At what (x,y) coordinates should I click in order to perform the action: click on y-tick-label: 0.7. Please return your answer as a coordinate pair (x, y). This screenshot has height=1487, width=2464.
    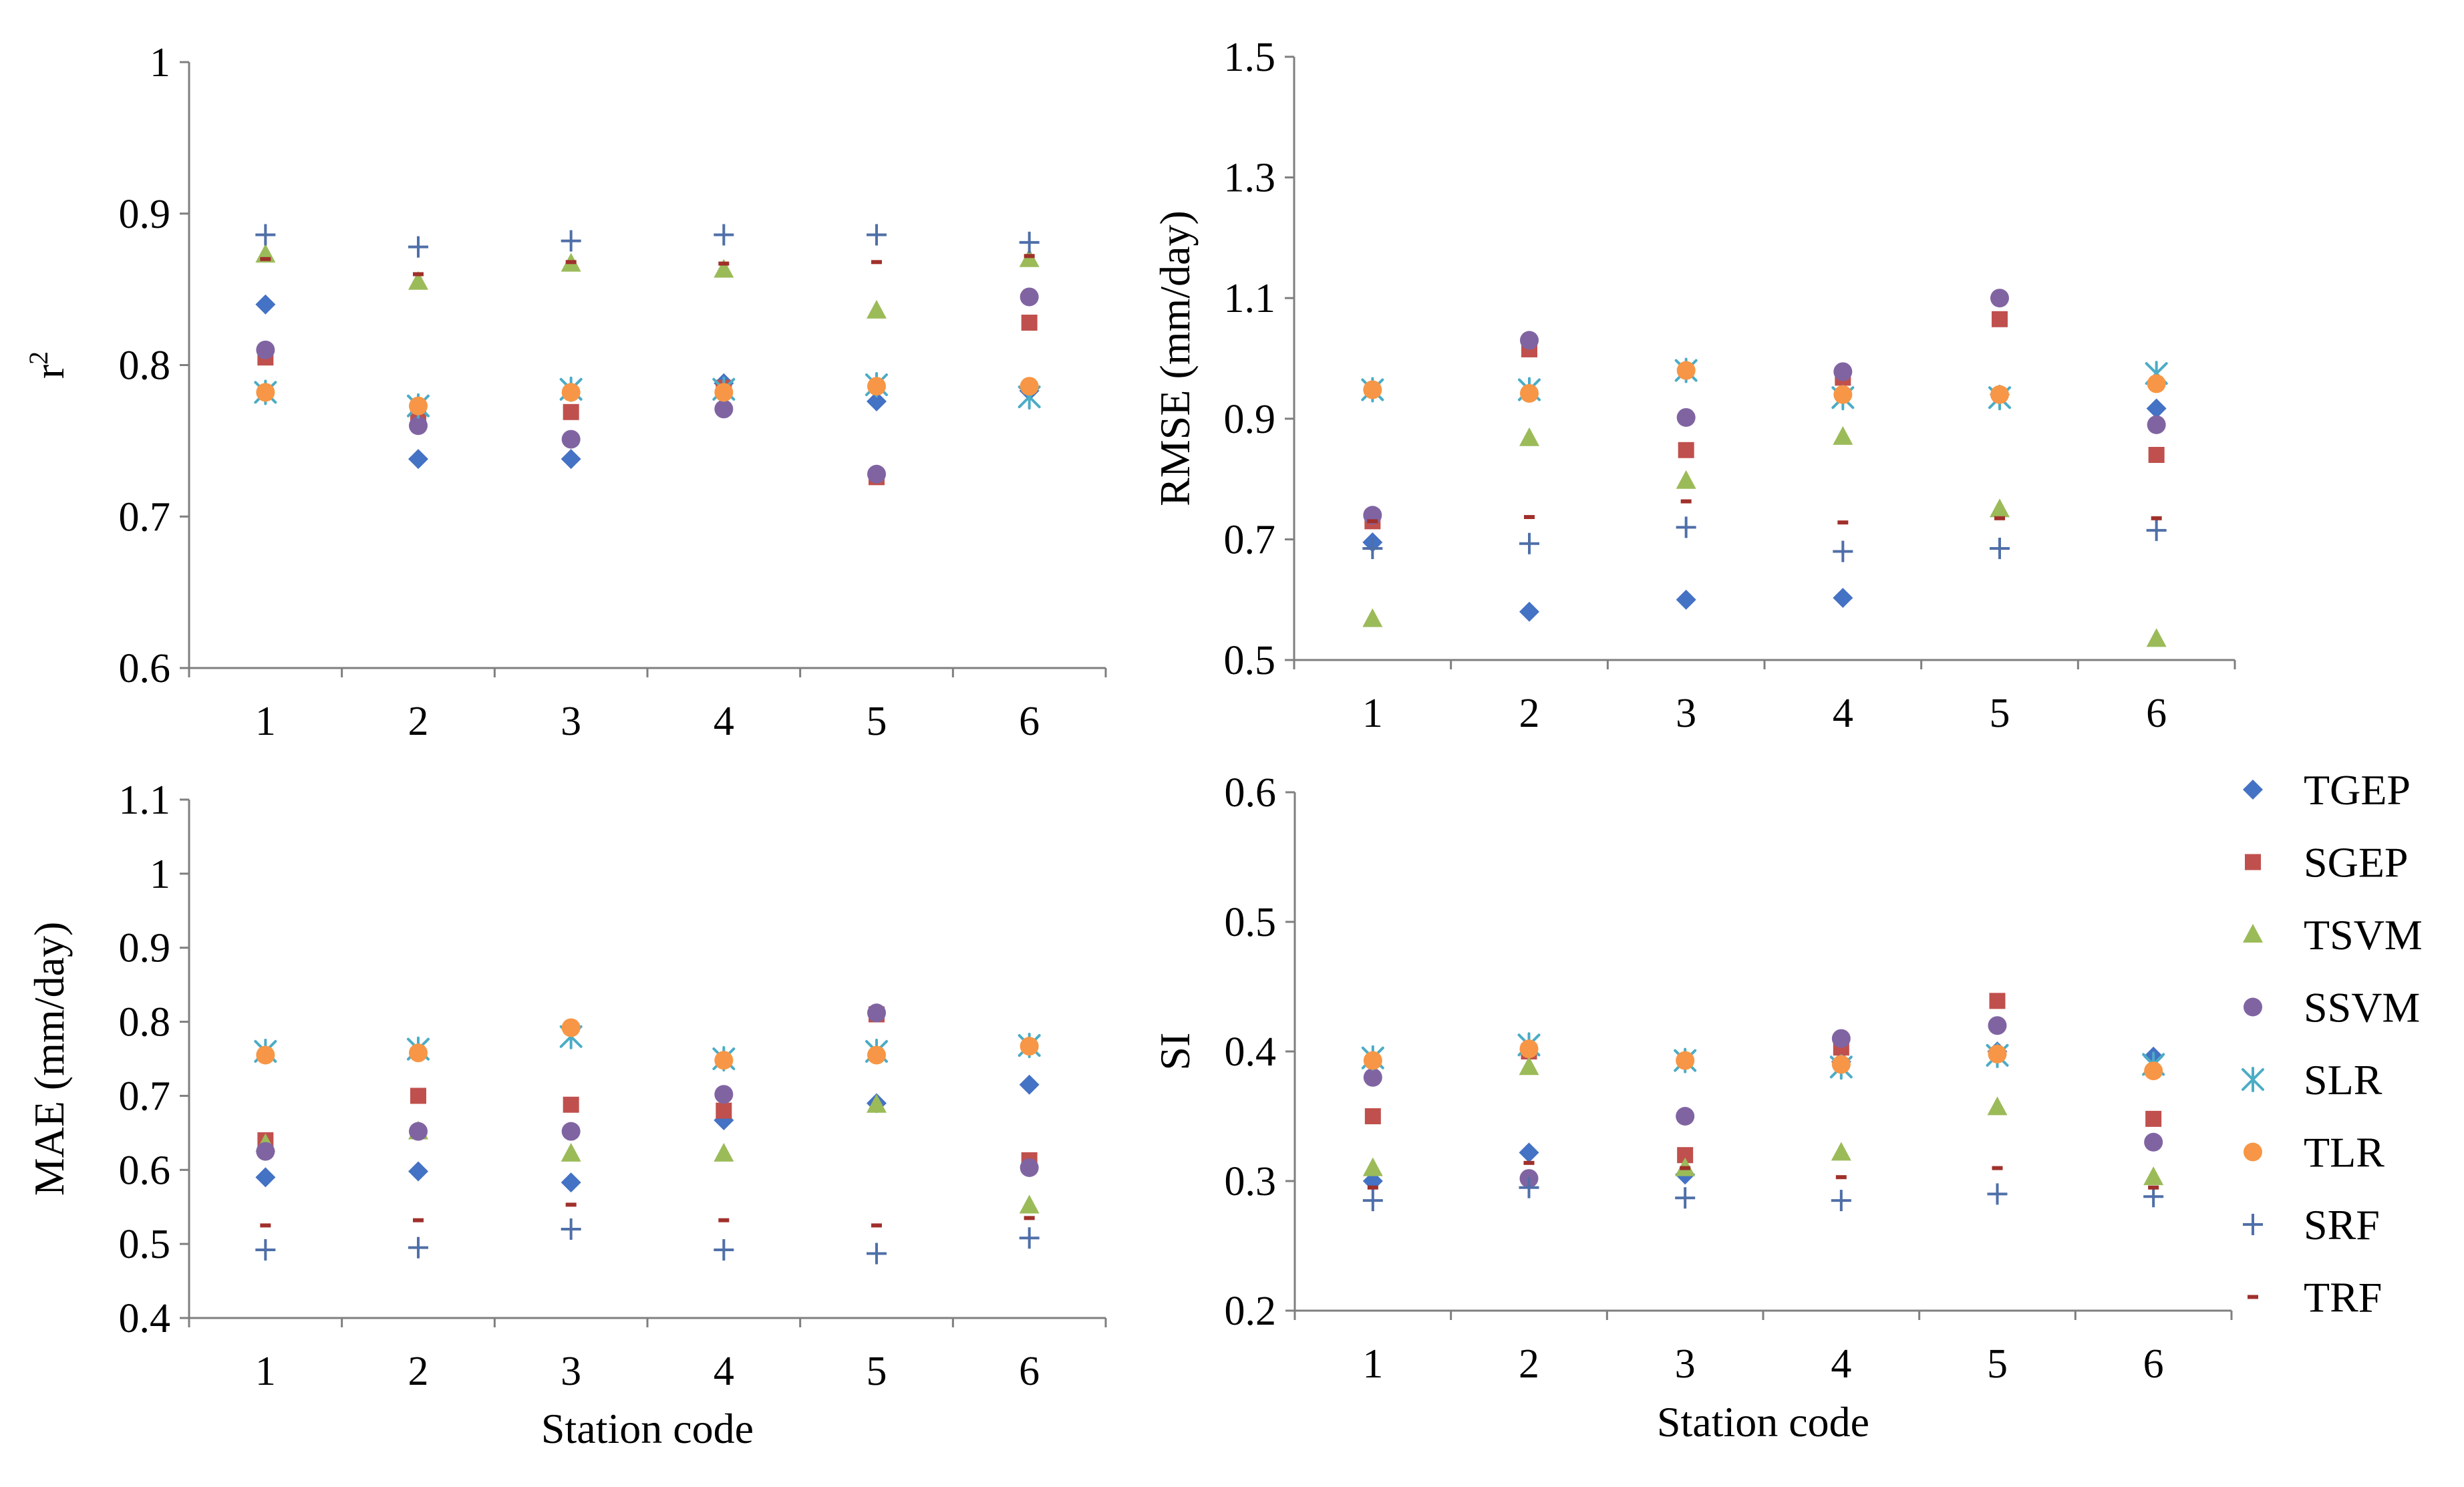
    Looking at the image, I should click on (145, 517).